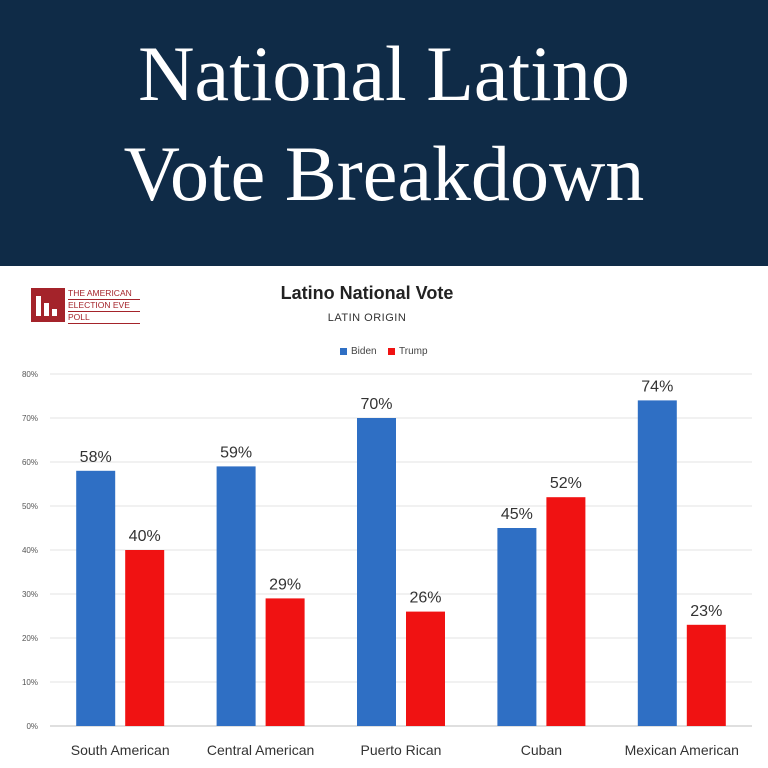 This screenshot has width=768, height=768. Describe the element at coordinates (104, 318) in the screenshot. I see `logo-text-line-3: POLL` at that location.